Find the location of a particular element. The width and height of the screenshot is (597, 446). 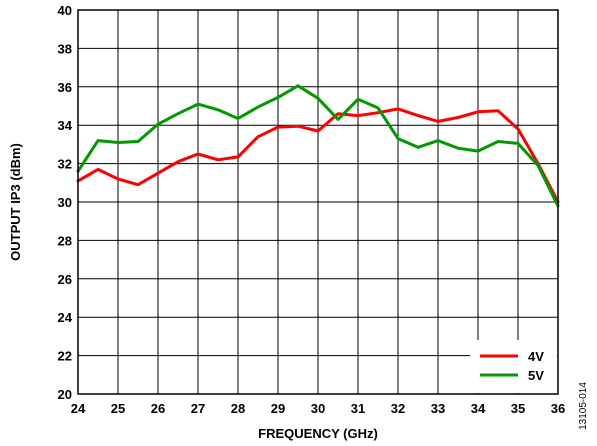

x-axis-tick-labels: 24 25 26 27 28 29 30 31 32 33 34 35 36 is located at coordinates (318, 408).